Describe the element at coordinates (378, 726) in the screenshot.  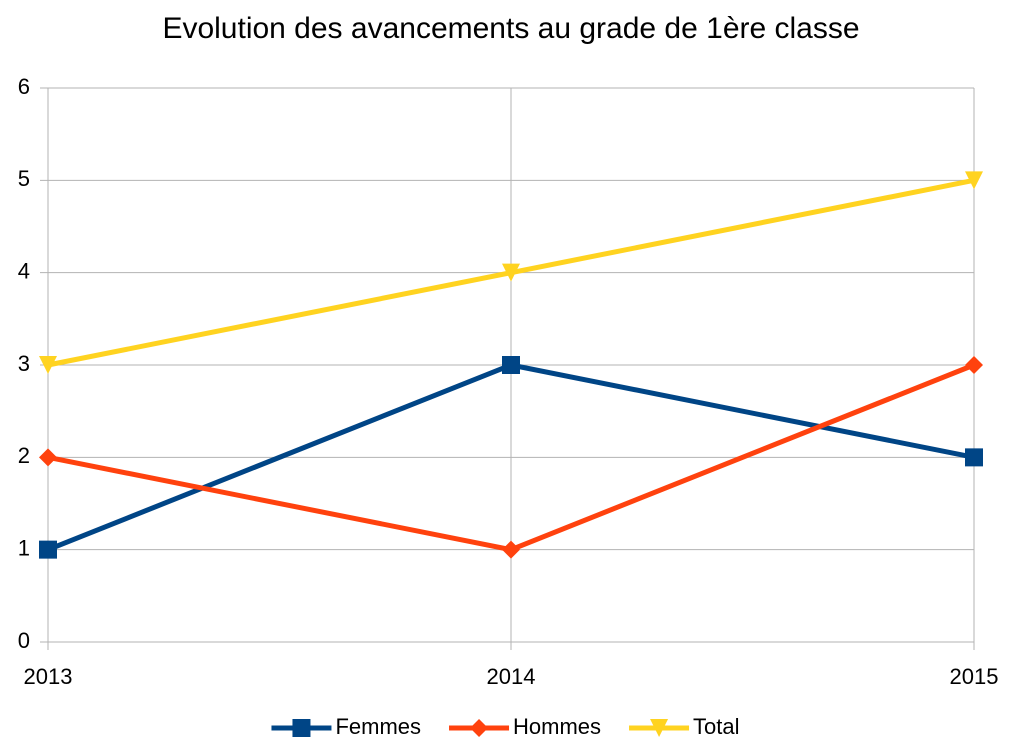
I see `legend-label: Femmes` at that location.